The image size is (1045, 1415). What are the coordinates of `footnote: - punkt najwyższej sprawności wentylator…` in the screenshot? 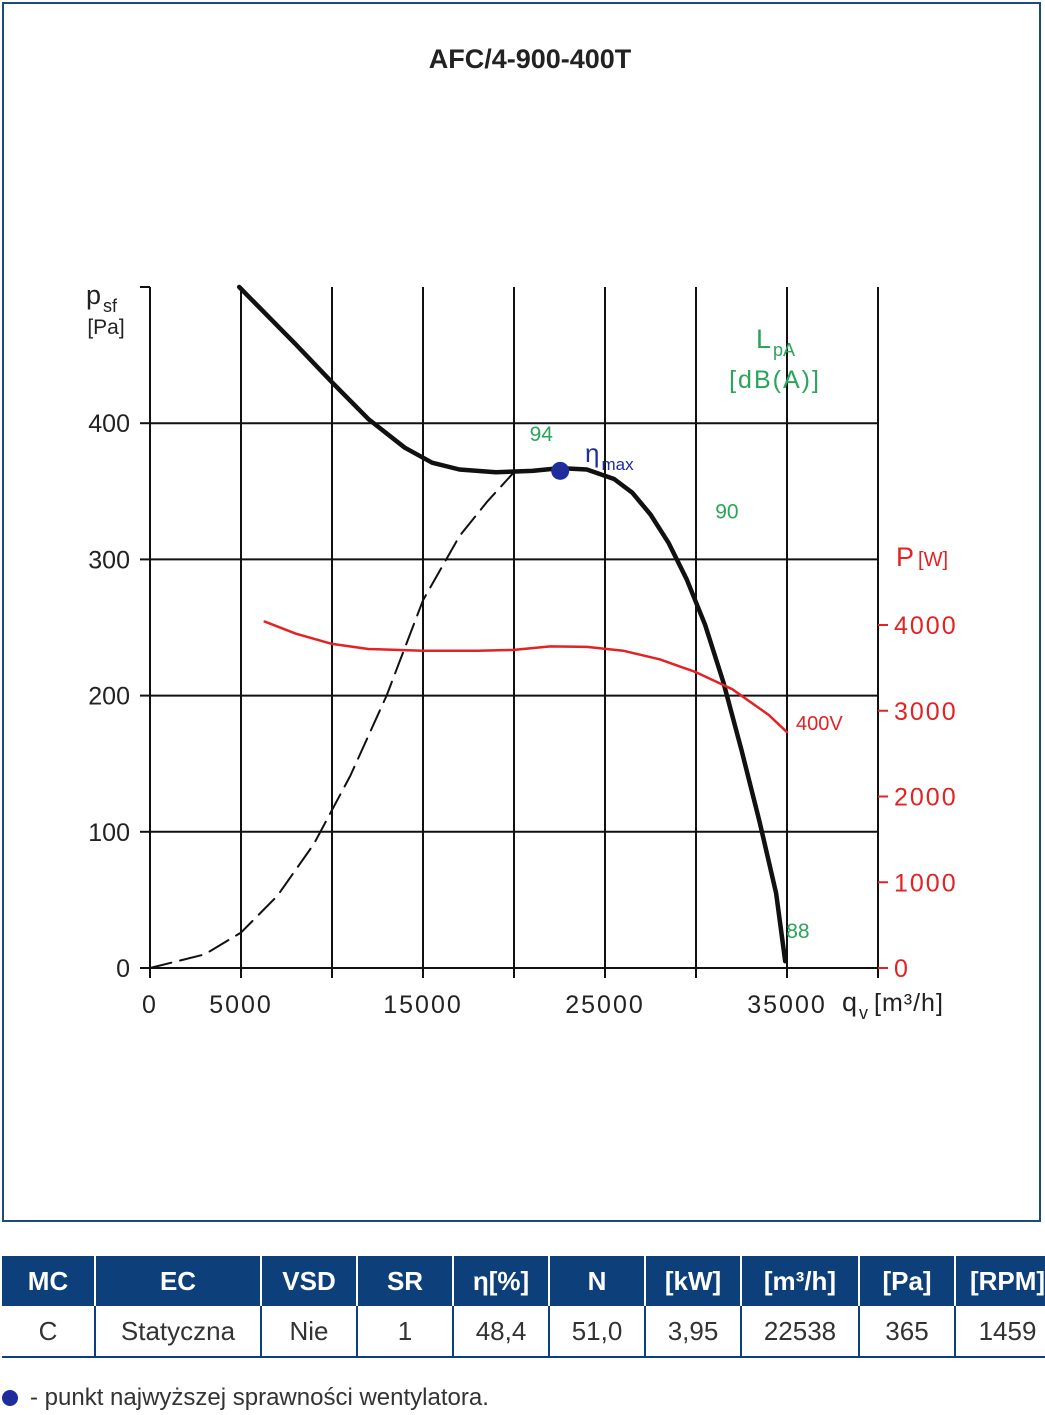 It's located at (245, 1398).